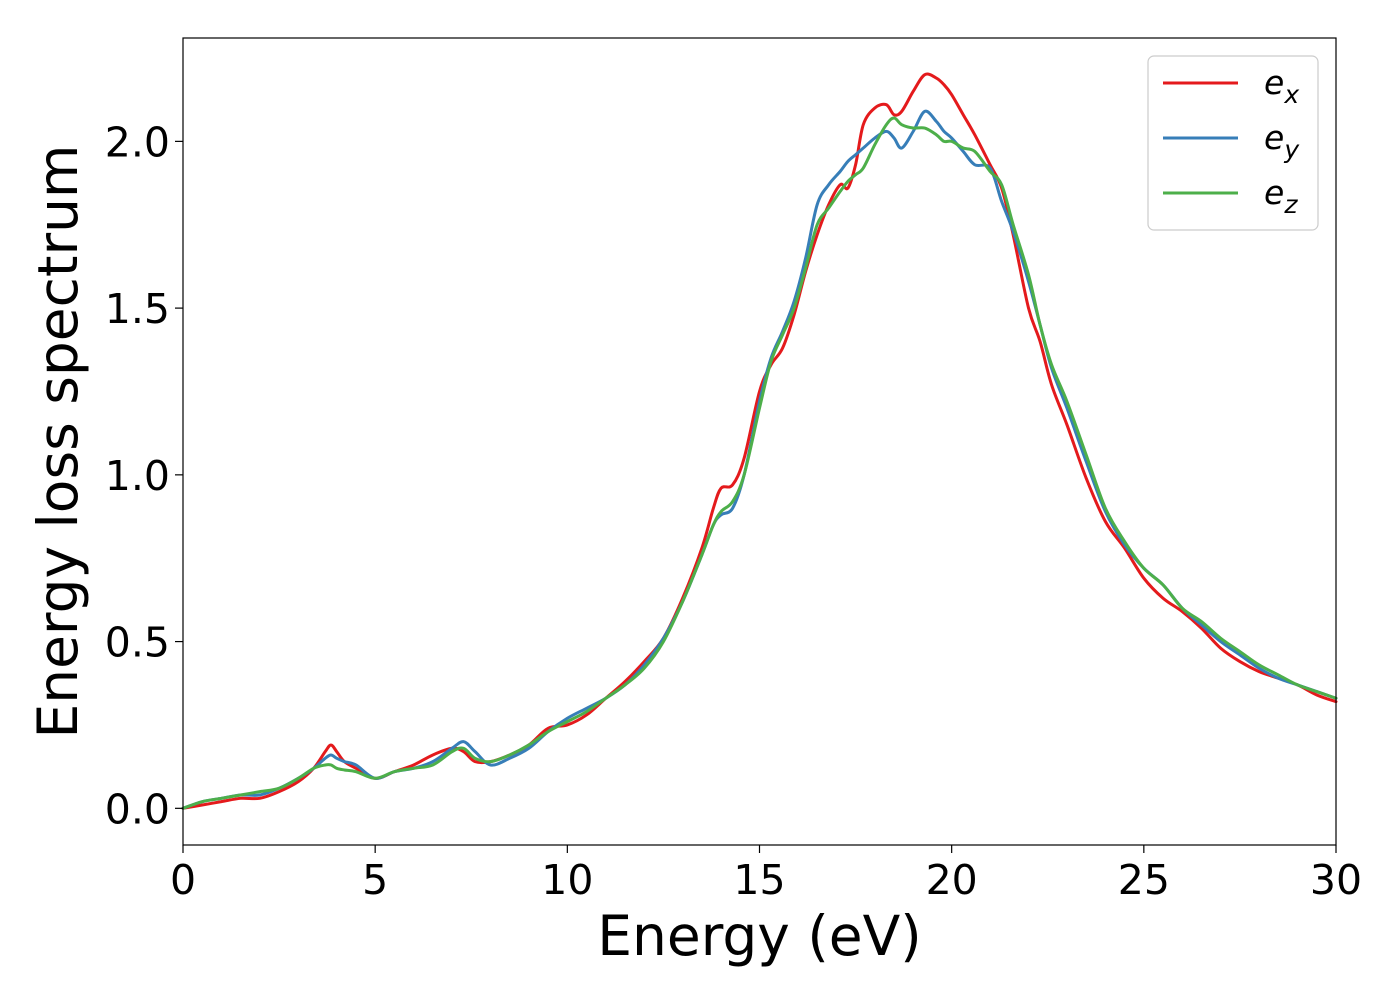 Image resolution: width=1400 pixels, height=1004 pixels. Describe the element at coordinates (1336, 880) in the screenshot. I see `x-tick-label: 30` at that location.